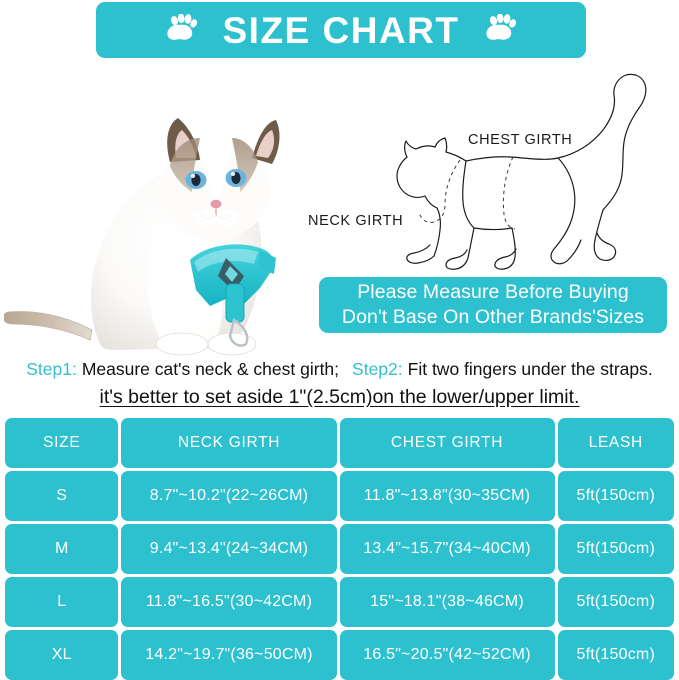  I want to click on cell-chest: 11.8"~13.8"(30~35CM), so click(447, 496).